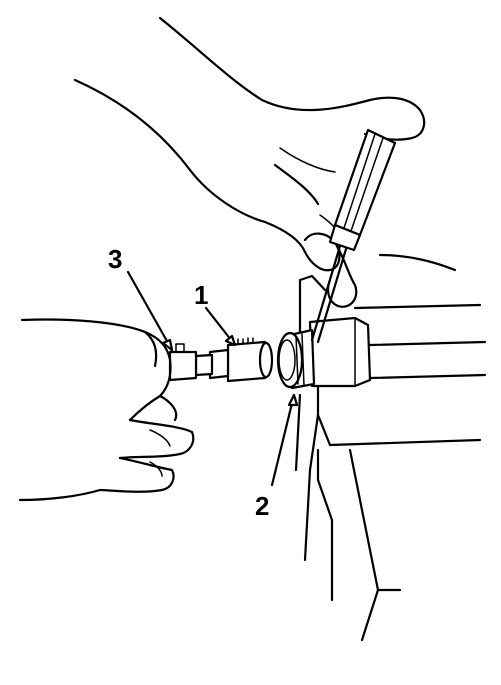 The height and width of the screenshot is (685, 501). I want to click on key, so click(183, 362).